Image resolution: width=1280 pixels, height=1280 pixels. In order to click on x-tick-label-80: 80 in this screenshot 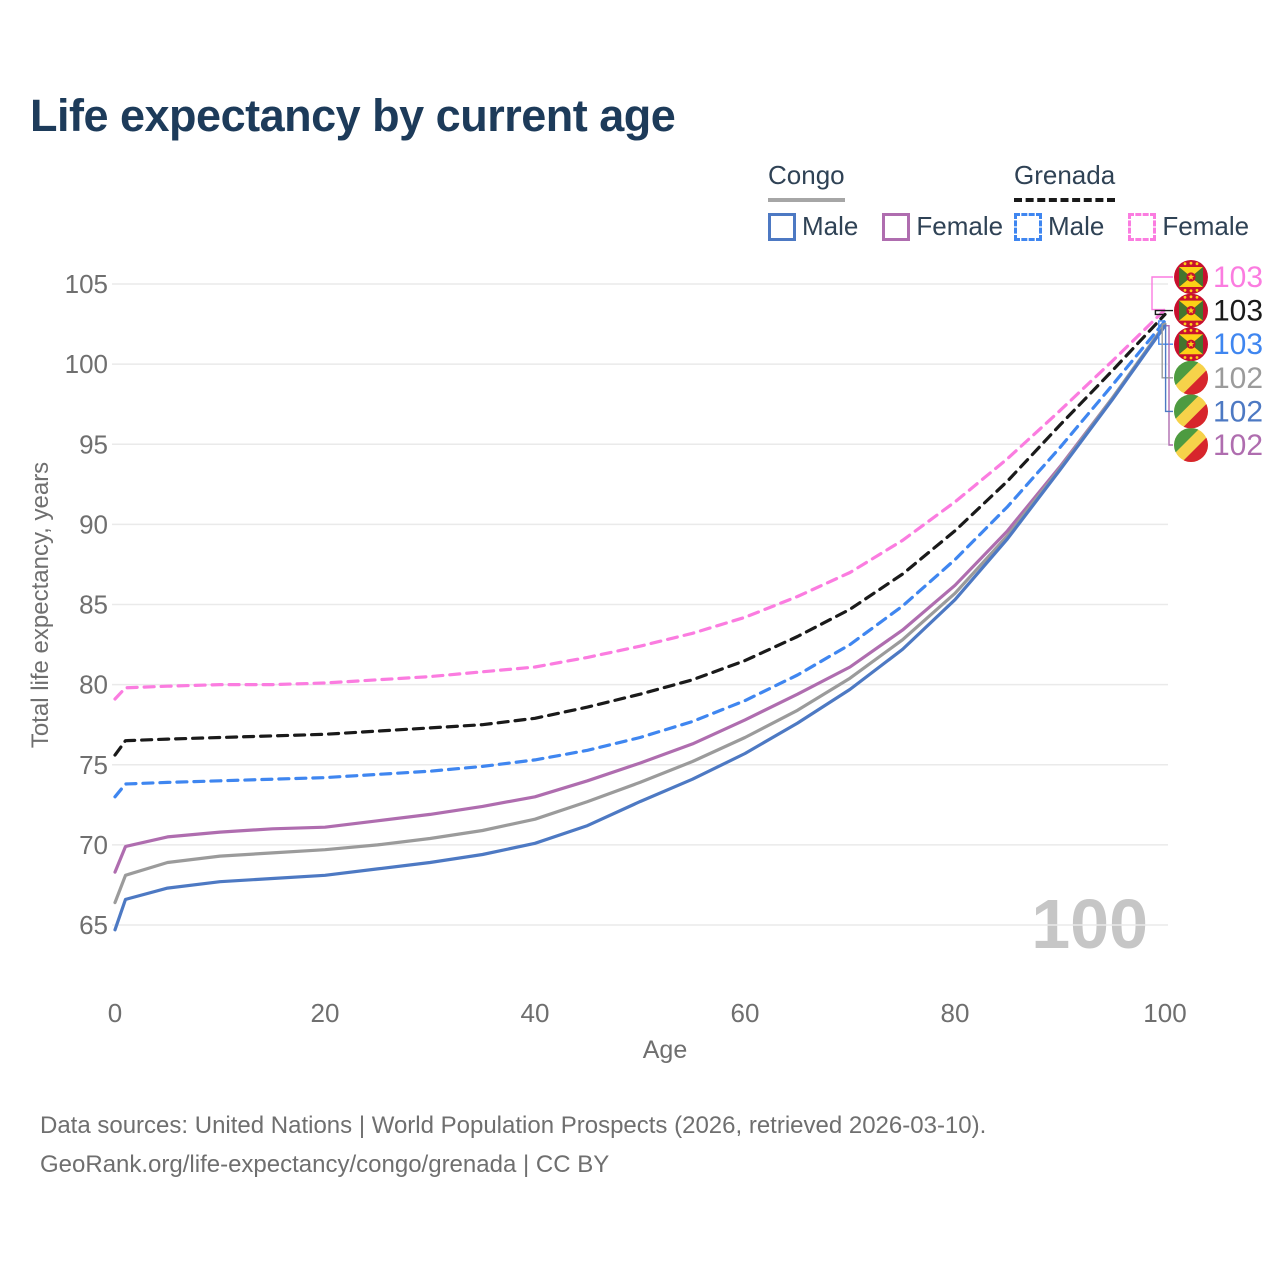, I will do `click(955, 1013)`.